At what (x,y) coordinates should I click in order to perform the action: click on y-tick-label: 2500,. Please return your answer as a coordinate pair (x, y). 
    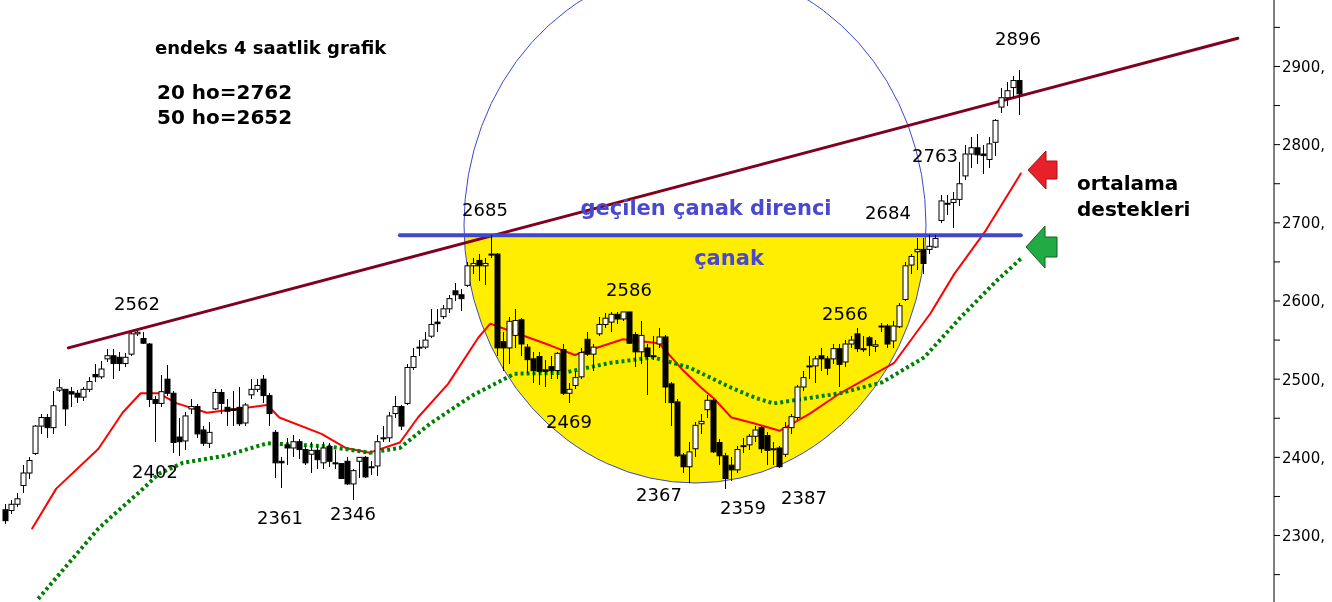
    Looking at the image, I should click on (1303, 379).